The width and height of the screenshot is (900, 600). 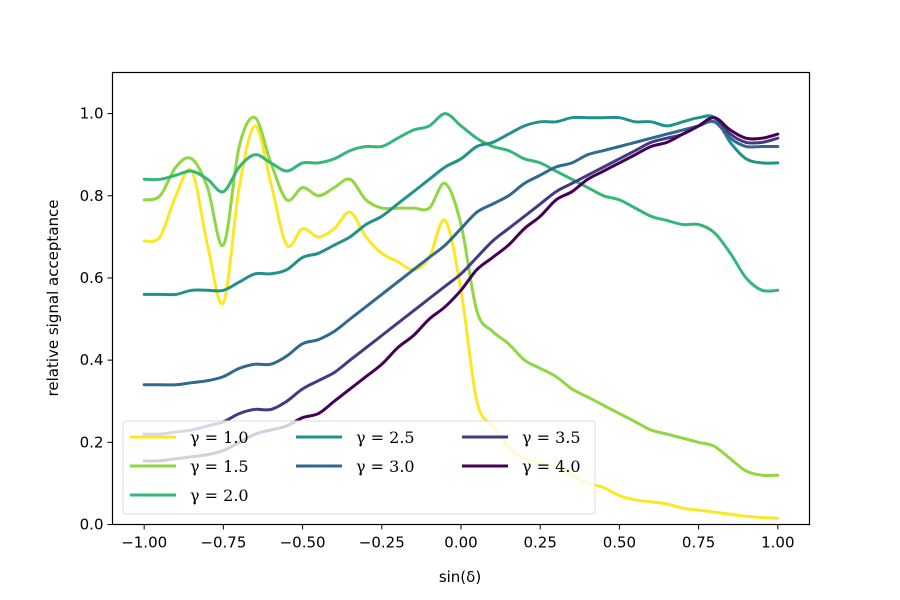 What do you see at coordinates (92, 360) in the screenshot?
I see `y-tick-label: 0.4` at bounding box center [92, 360].